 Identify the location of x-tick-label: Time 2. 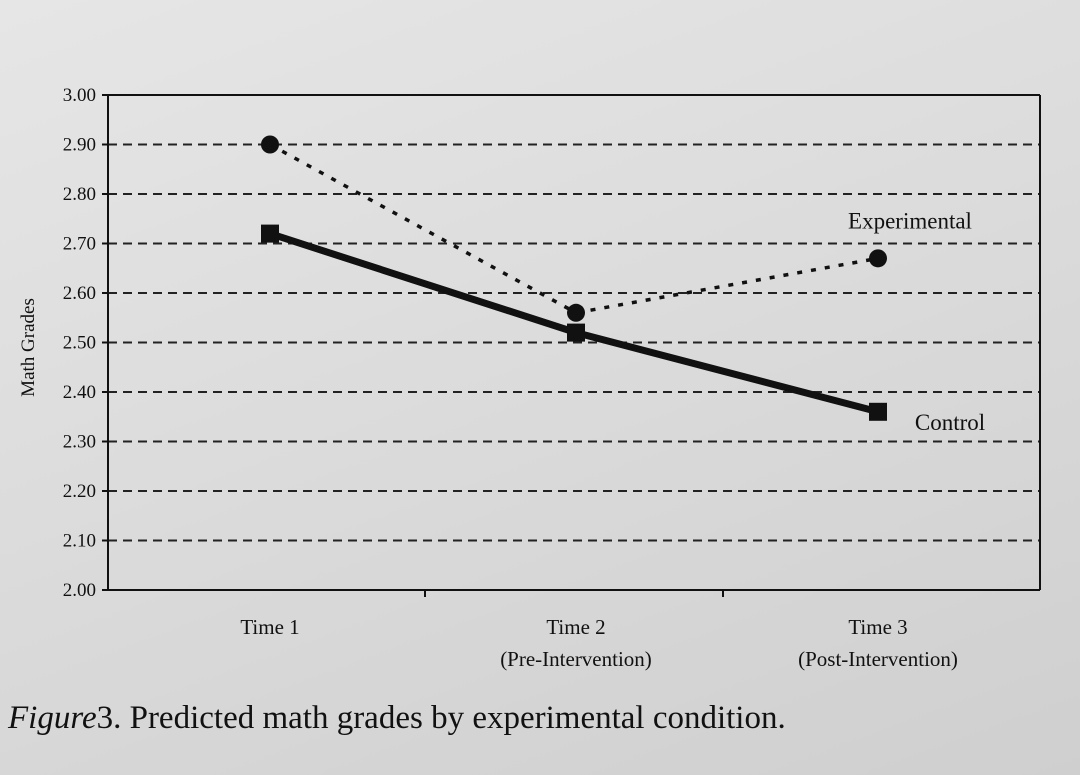
(575, 627).